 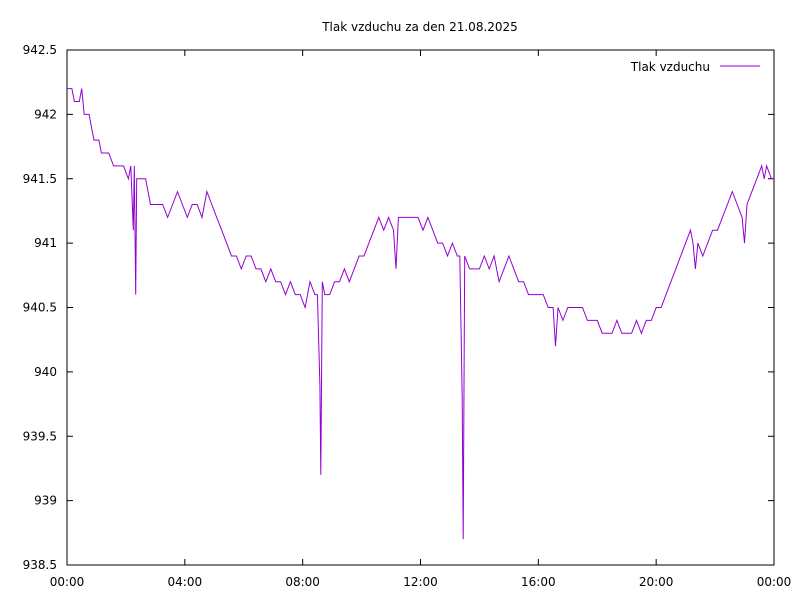 I want to click on y-tick-label: 938.5, so click(x=40, y=565).